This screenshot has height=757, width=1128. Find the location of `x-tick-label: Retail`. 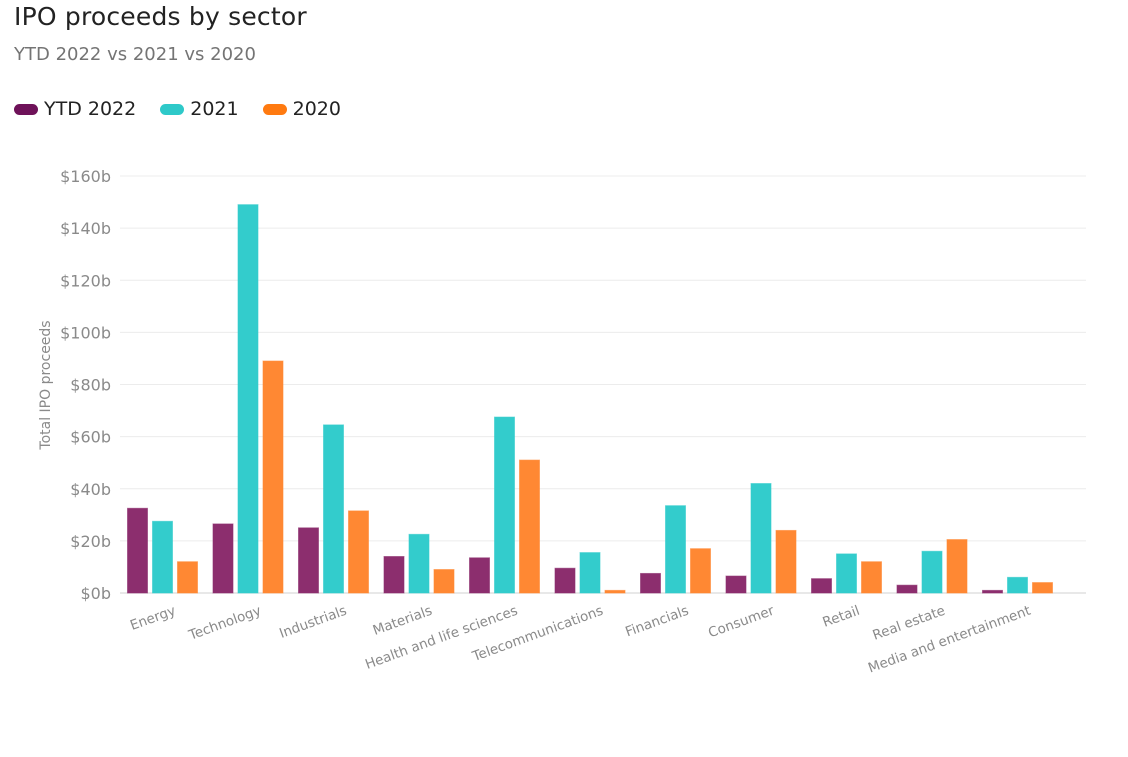

x-tick-label: Retail is located at coordinates (841, 617).